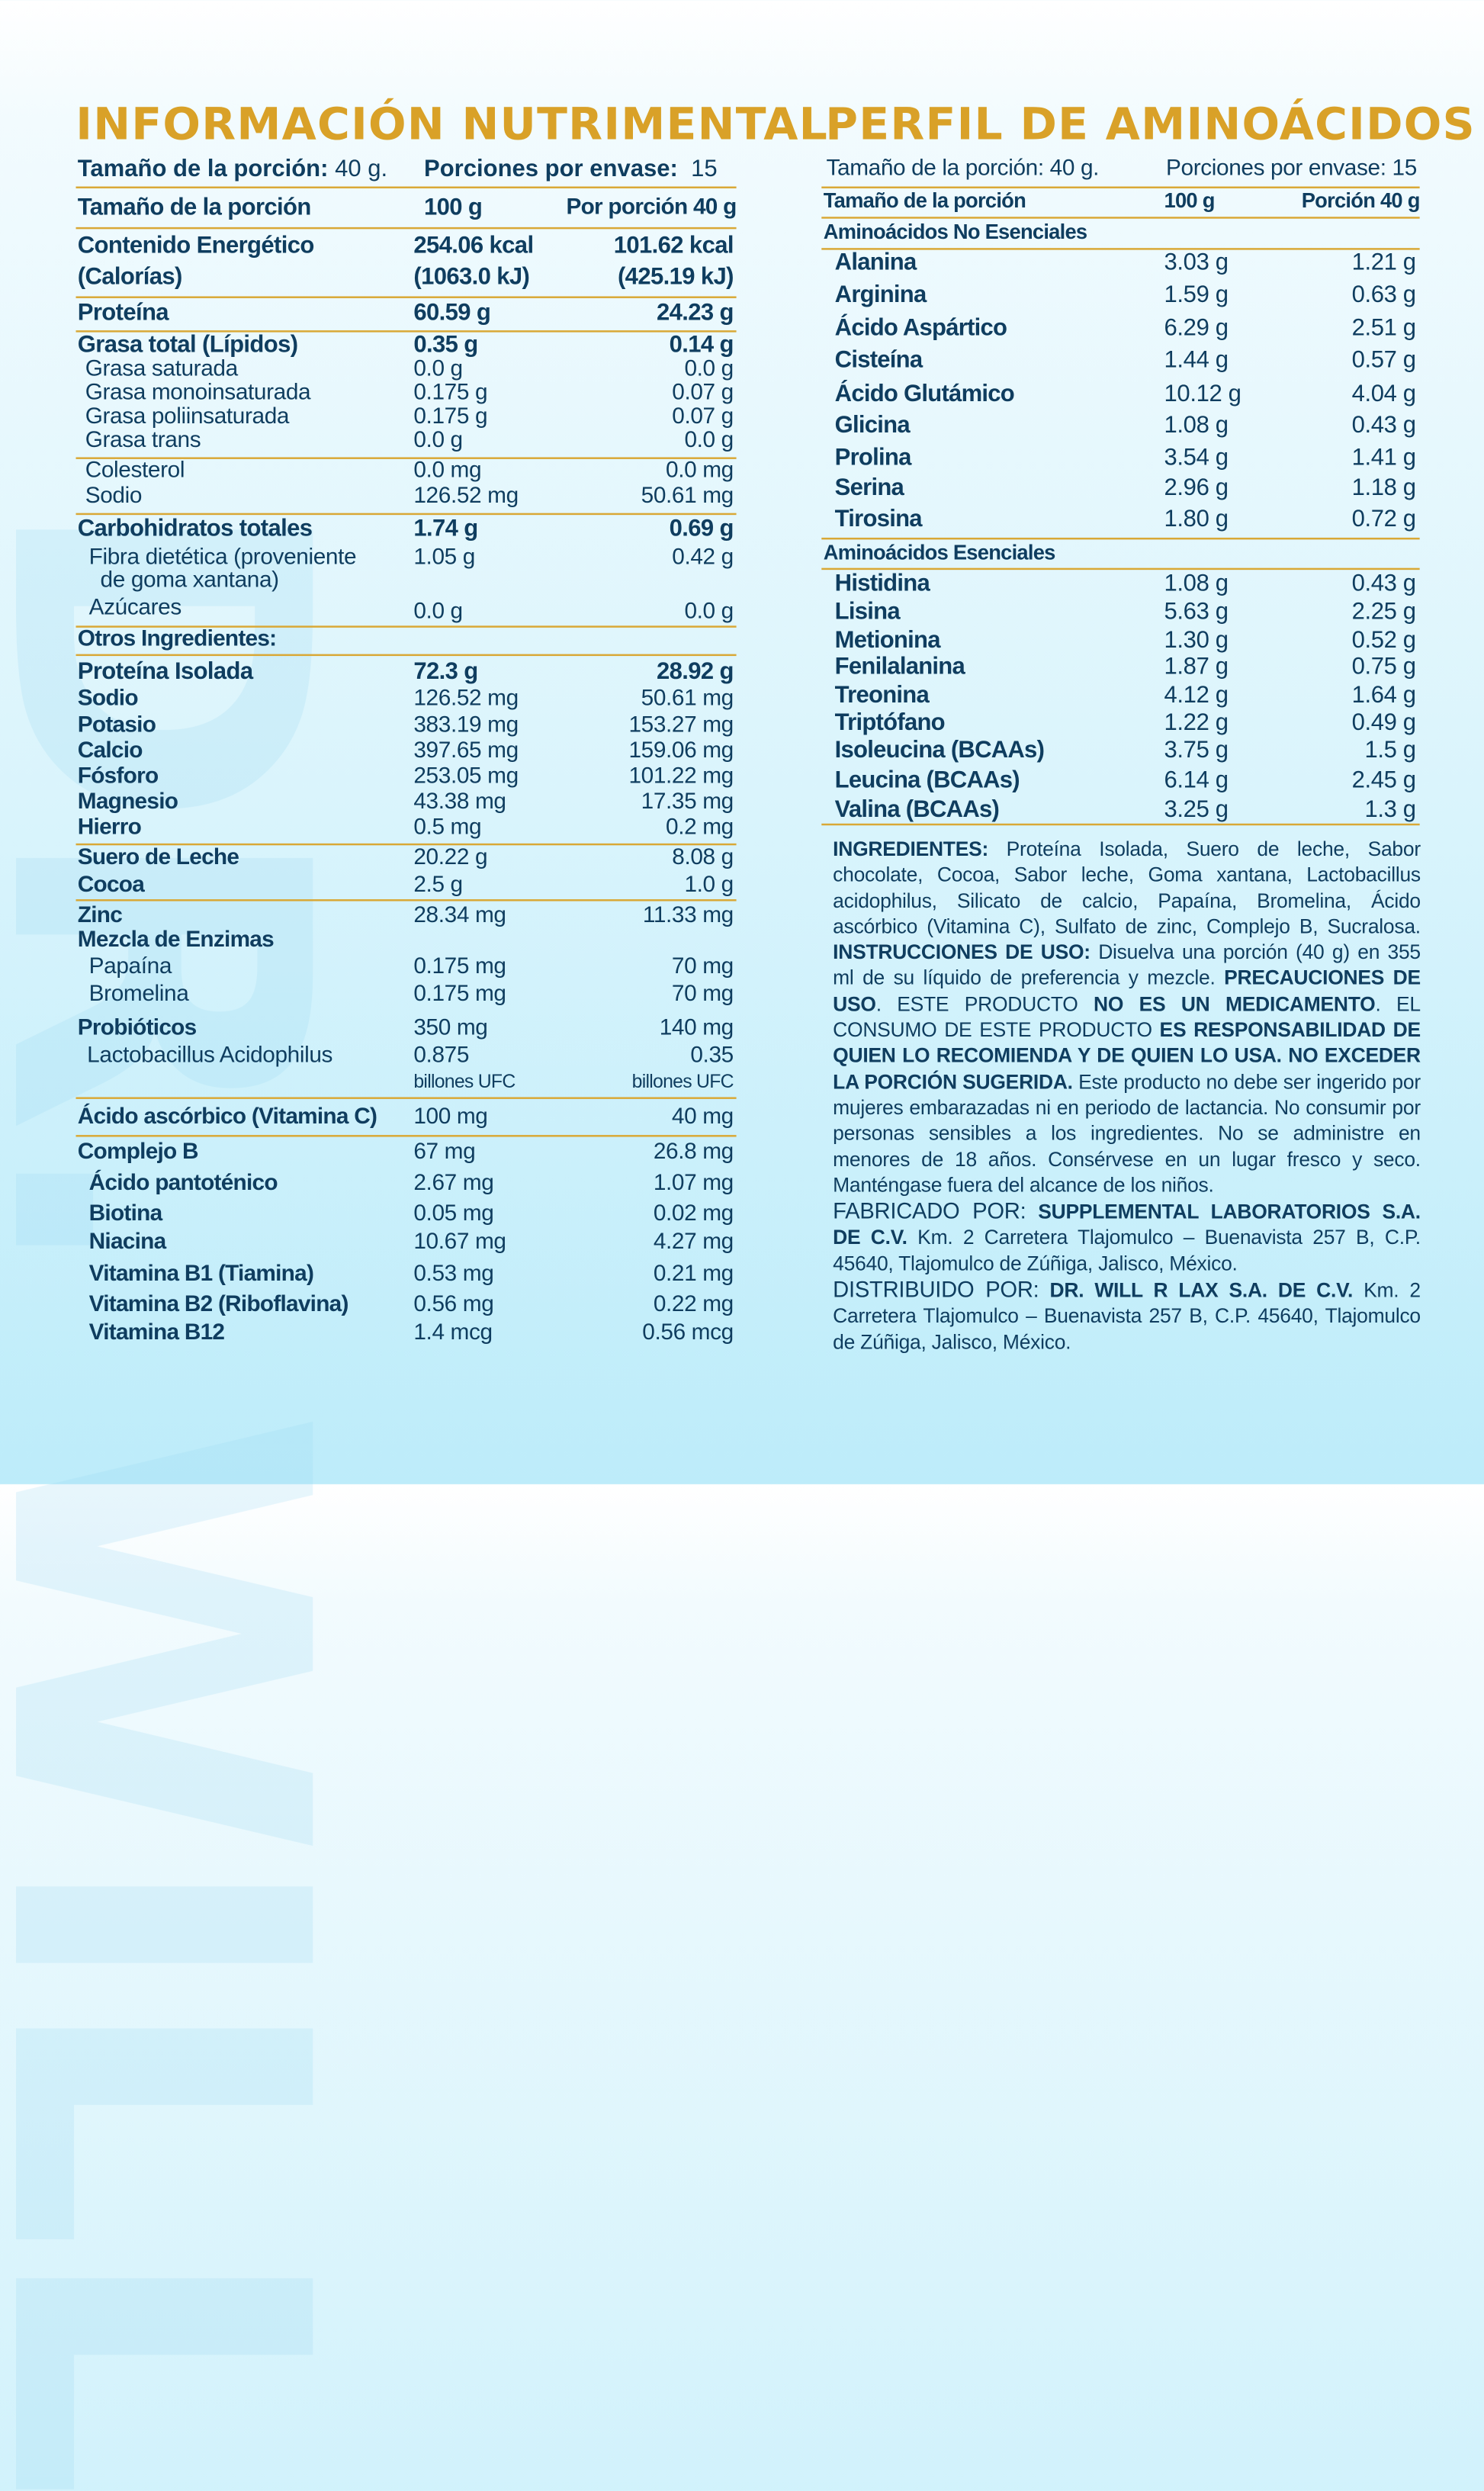 The height and width of the screenshot is (2491, 1484). I want to click on nutrition-row-label: Ácido ascórbico (Vitamina C), so click(227, 1117).